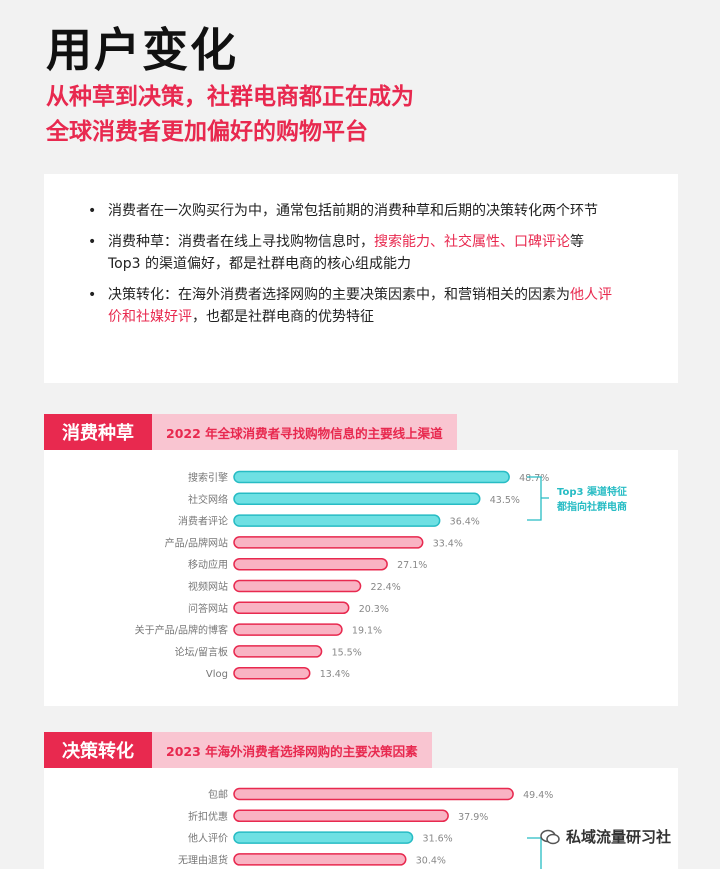 This screenshot has width=720, height=869. I want to click on category-label: 论坛/留言板, so click(201, 651).